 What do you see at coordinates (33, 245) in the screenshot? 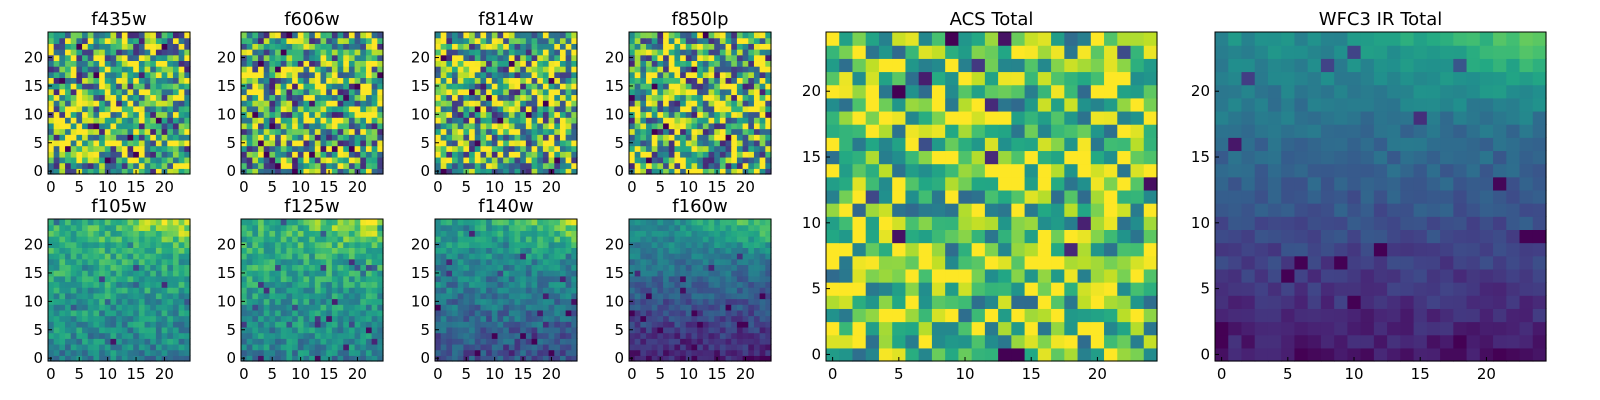
I see `y-tick-label: 20` at bounding box center [33, 245].